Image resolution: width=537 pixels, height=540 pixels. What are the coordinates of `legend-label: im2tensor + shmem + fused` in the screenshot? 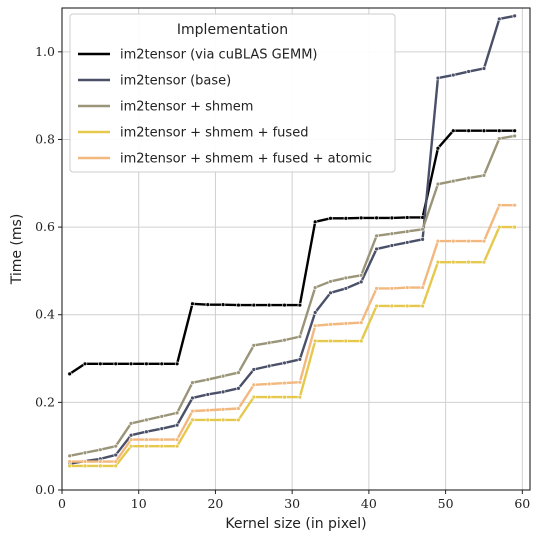 It's located at (214, 133).